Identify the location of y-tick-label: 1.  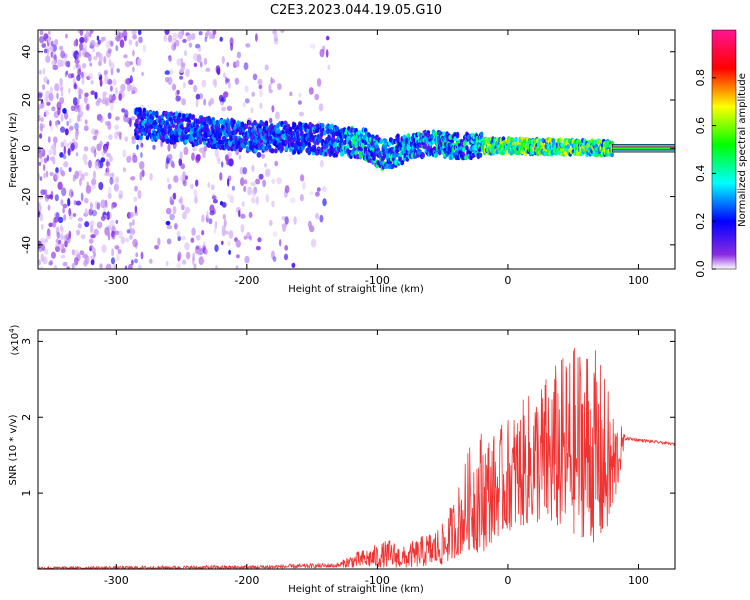
(26, 493).